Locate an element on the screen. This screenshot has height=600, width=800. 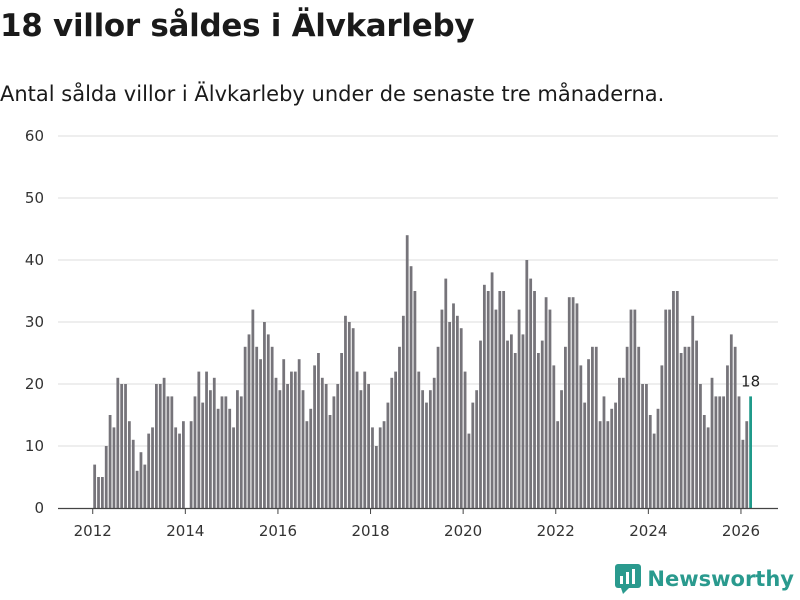
x-tick-label: 2020 is located at coordinates (463, 531).